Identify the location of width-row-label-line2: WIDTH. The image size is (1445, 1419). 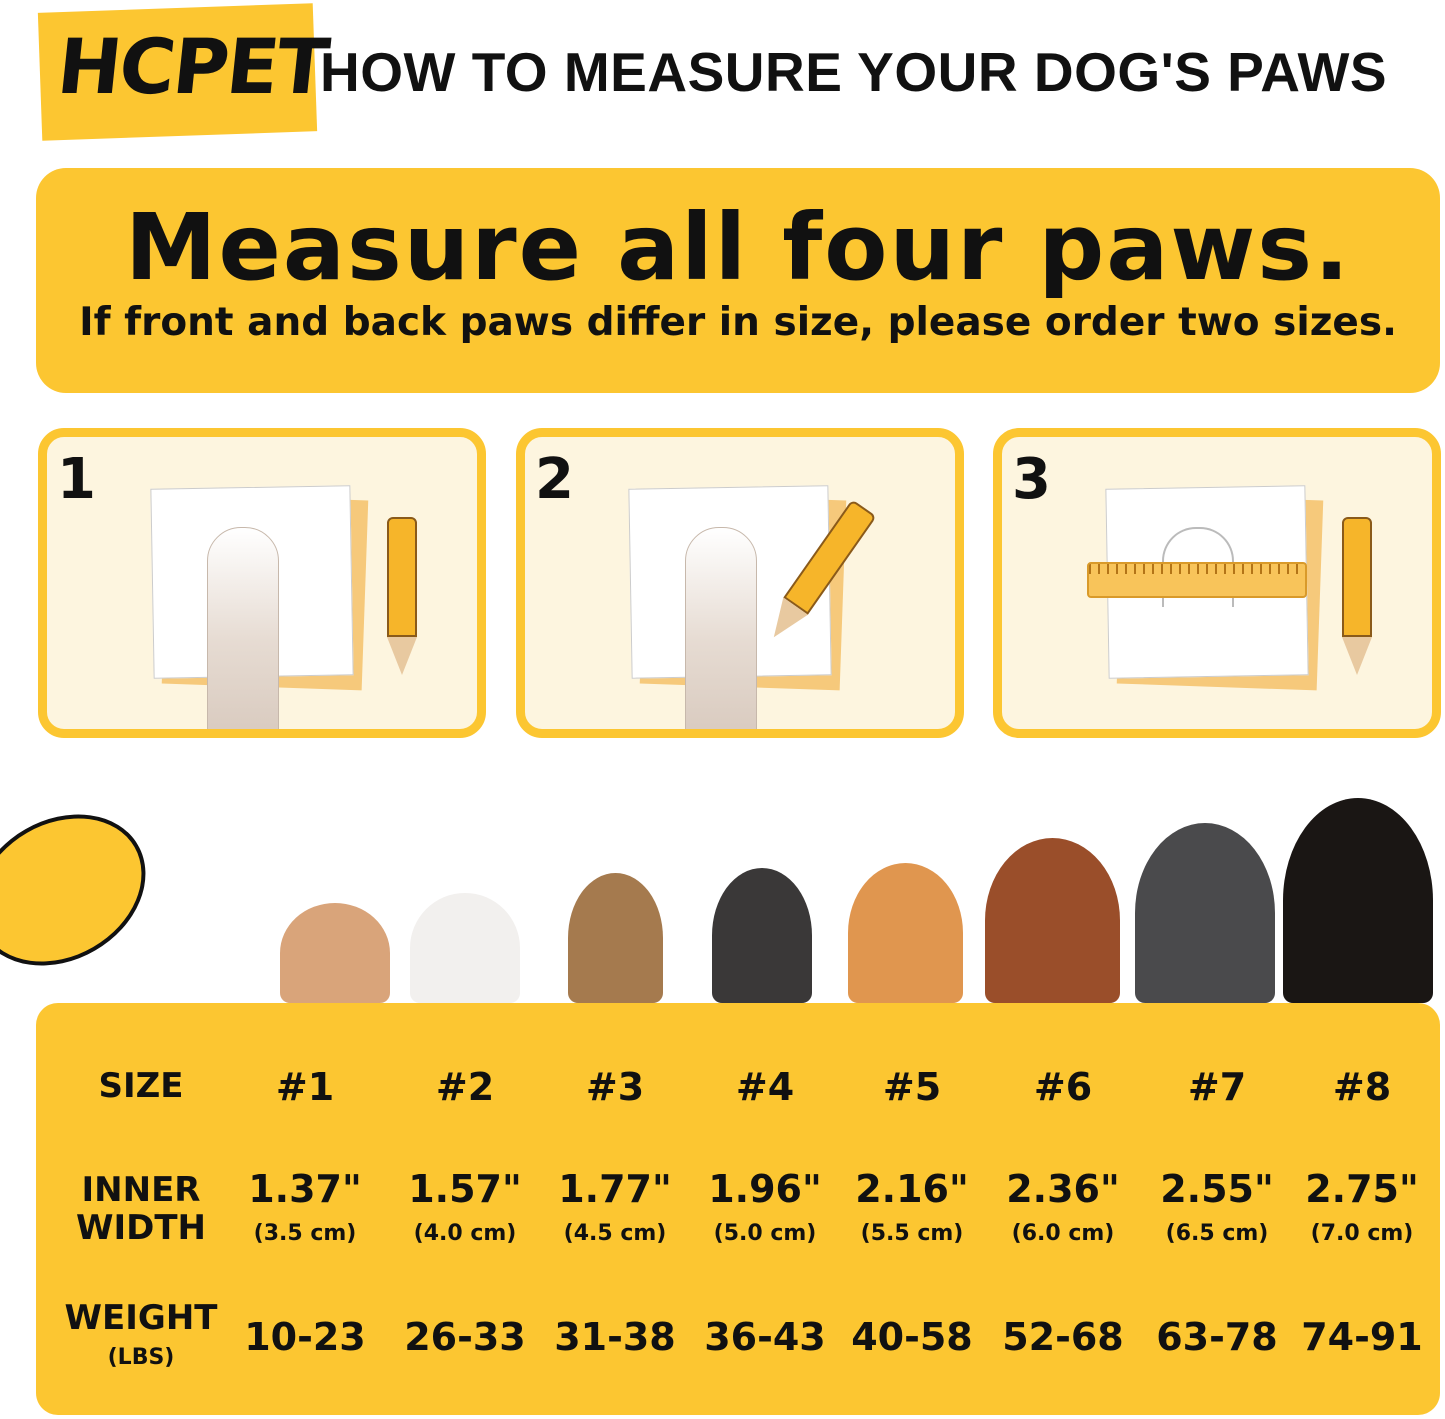
(141, 1228).